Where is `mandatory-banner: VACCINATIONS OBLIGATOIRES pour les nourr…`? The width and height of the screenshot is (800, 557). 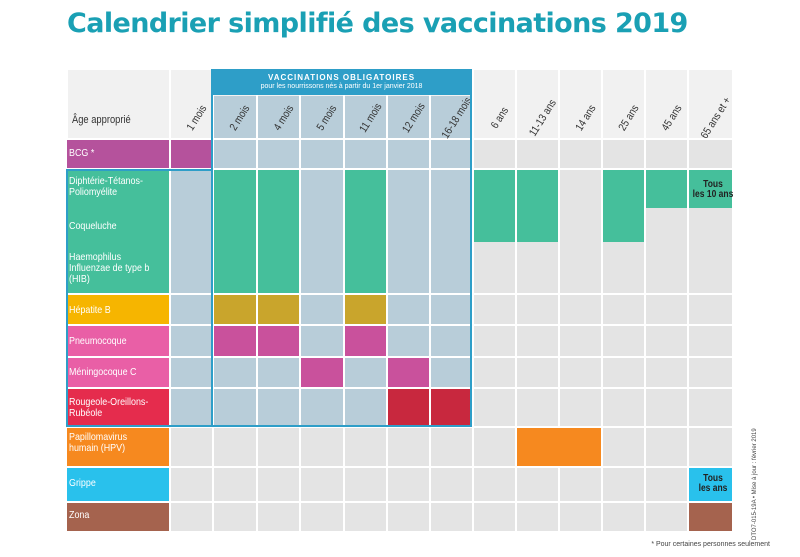
mandatory-banner: VACCINATIONS OBLIGATOIRES pour les nourr… is located at coordinates (341, 82).